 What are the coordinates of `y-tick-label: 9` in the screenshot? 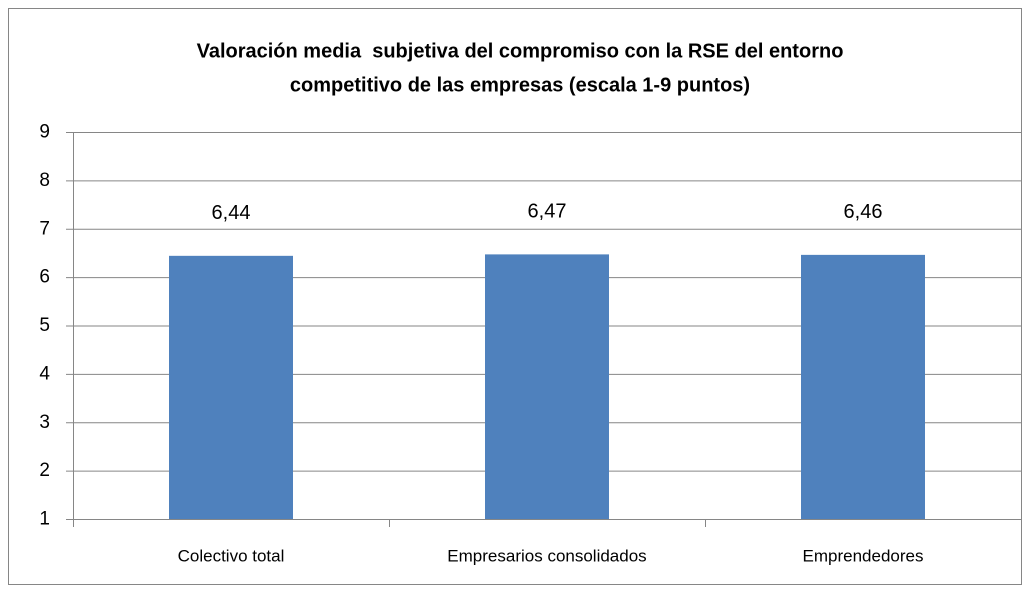 It's located at (44, 132).